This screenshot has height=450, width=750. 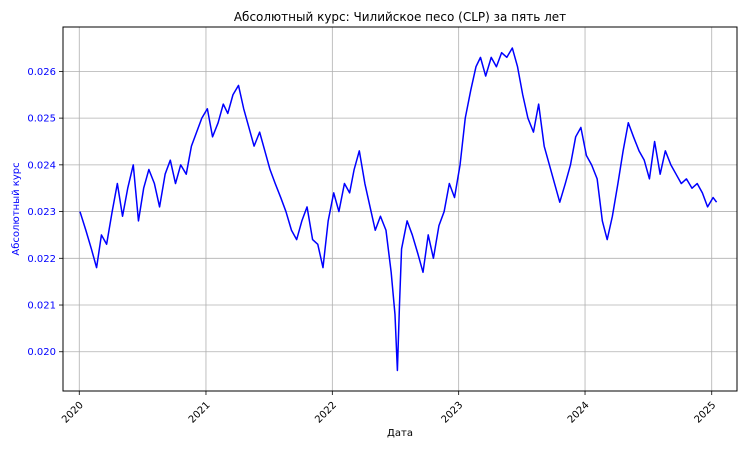 I want to click on y-tick-label: 0.021, so click(x=41, y=306).